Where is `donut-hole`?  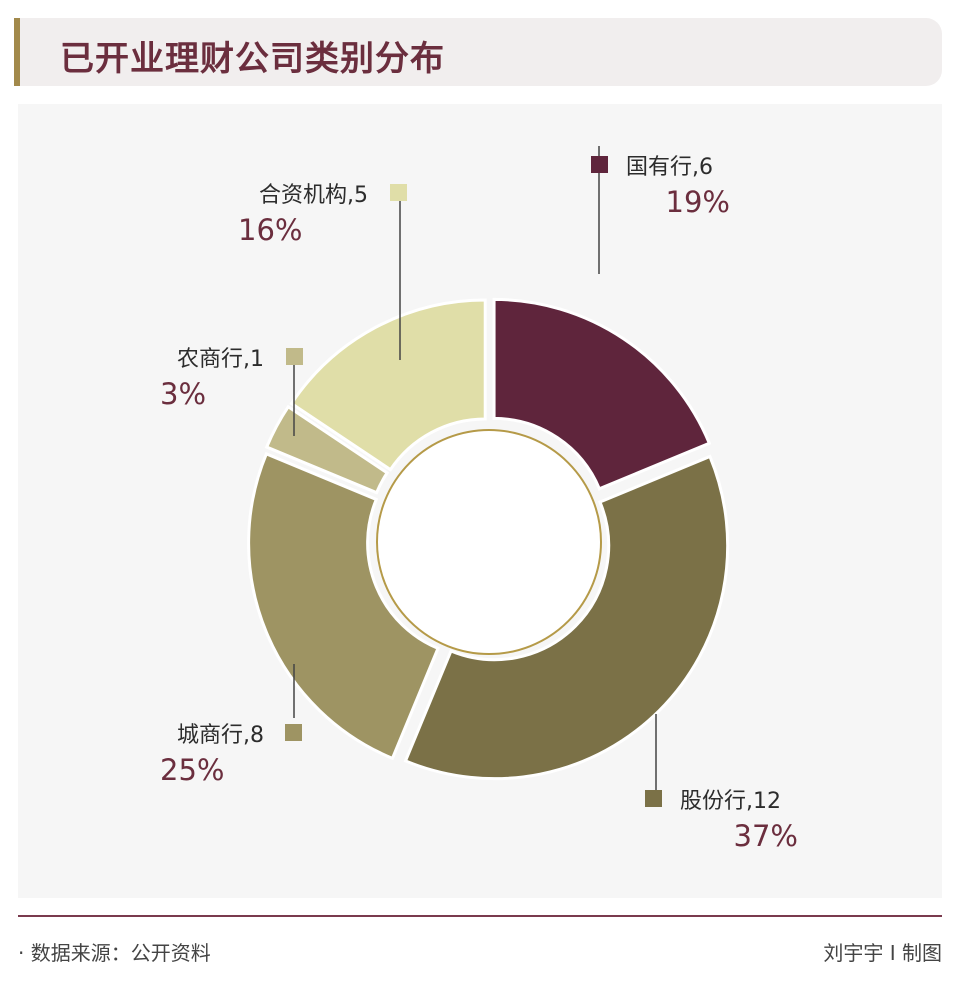 donut-hole is located at coordinates (489, 542).